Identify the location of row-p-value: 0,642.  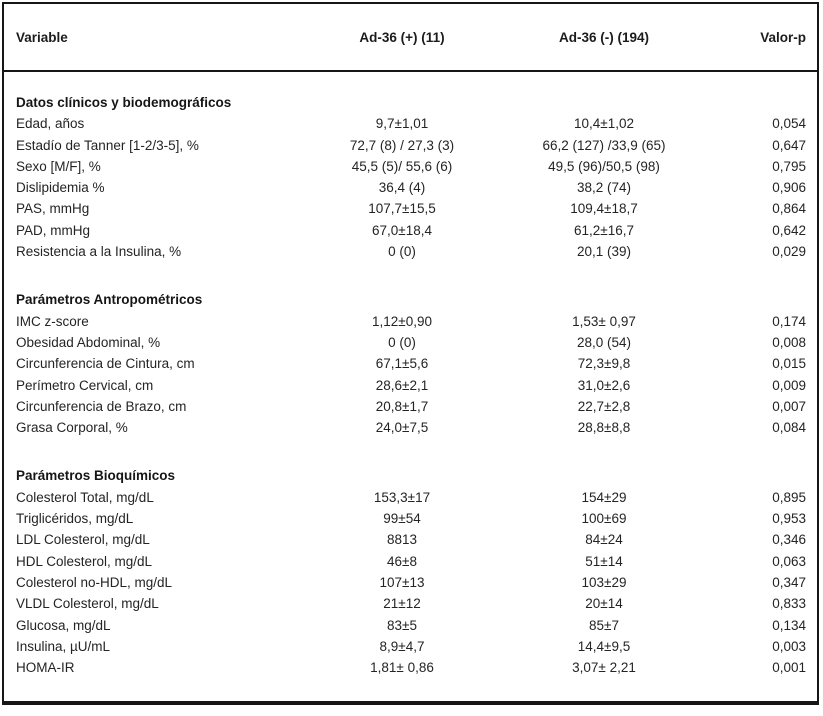
(789, 230).